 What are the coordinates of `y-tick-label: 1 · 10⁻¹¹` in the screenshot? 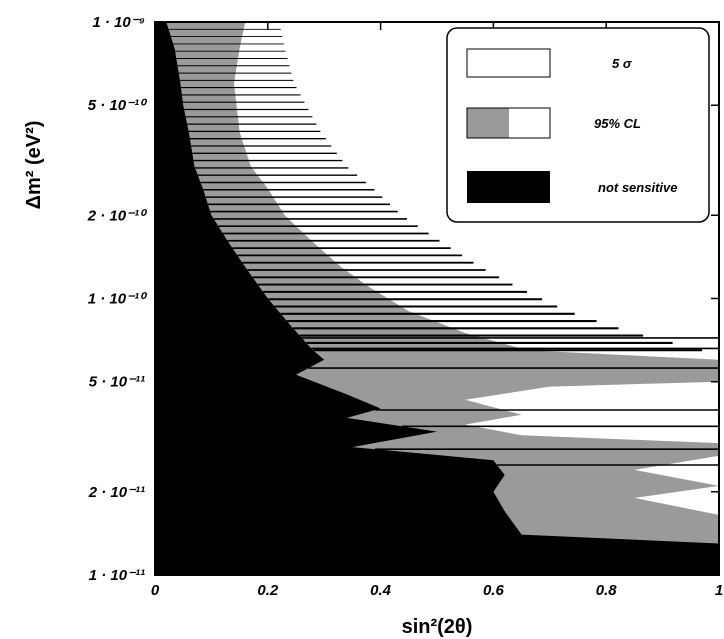 It's located at (117, 575).